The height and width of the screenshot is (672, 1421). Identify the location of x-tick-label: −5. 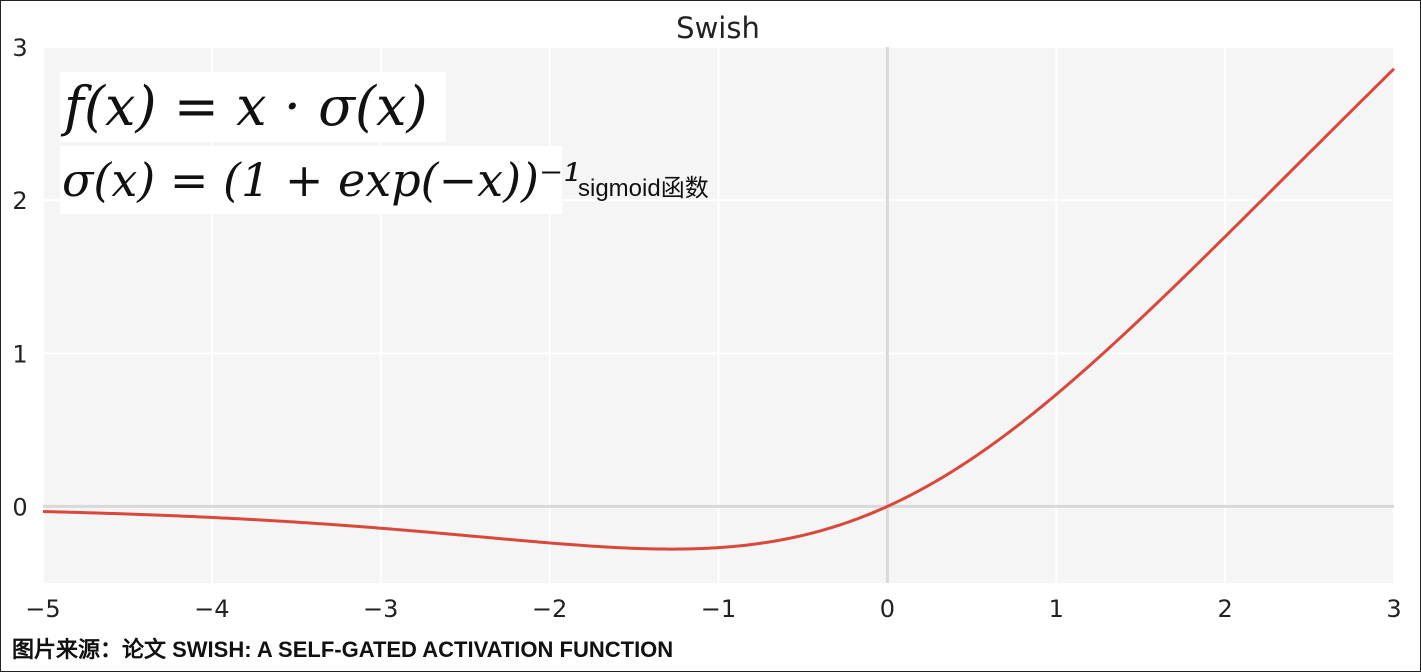
(42, 609).